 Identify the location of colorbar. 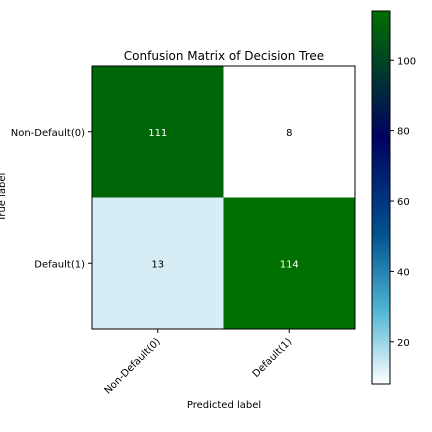
(381, 197).